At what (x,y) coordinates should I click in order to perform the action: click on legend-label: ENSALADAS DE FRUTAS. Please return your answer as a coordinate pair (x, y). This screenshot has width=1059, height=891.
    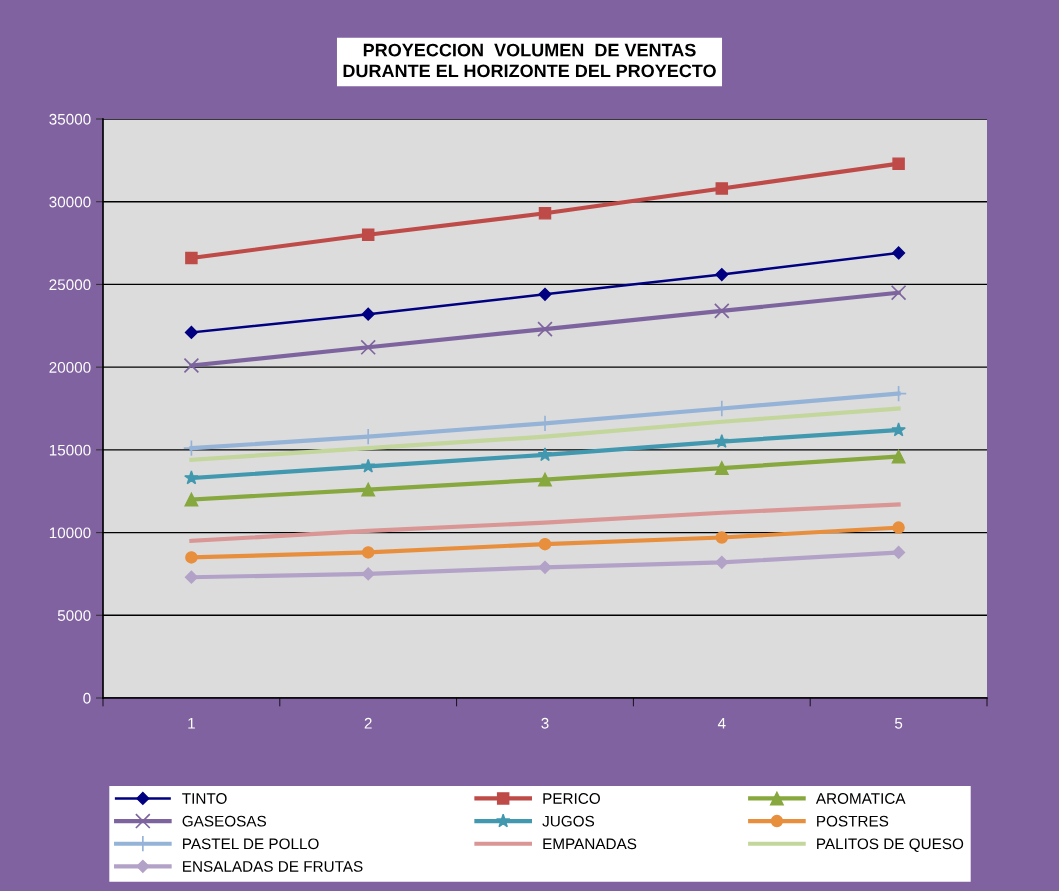
    Looking at the image, I should click on (273, 866).